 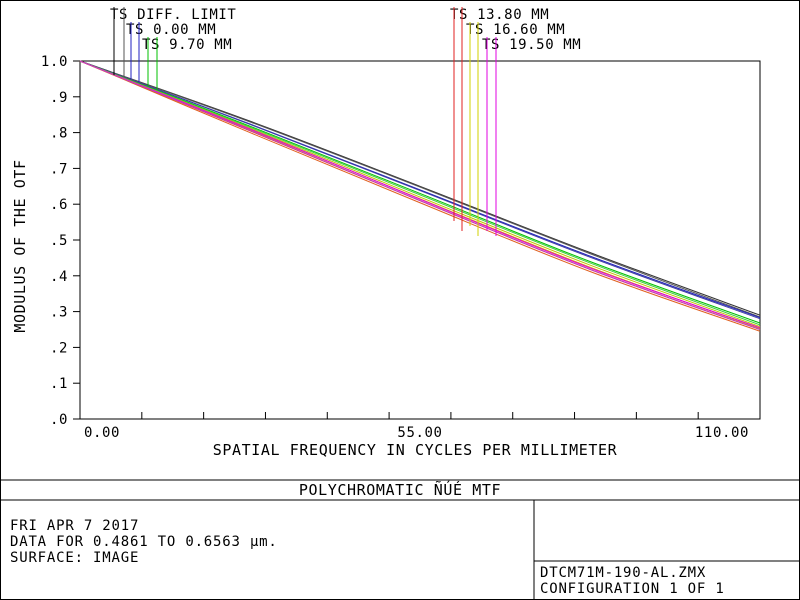 What do you see at coordinates (400, 489) in the screenshot?
I see `chart-title: POLYCHROMATIC ÑÚÉ MTF` at bounding box center [400, 489].